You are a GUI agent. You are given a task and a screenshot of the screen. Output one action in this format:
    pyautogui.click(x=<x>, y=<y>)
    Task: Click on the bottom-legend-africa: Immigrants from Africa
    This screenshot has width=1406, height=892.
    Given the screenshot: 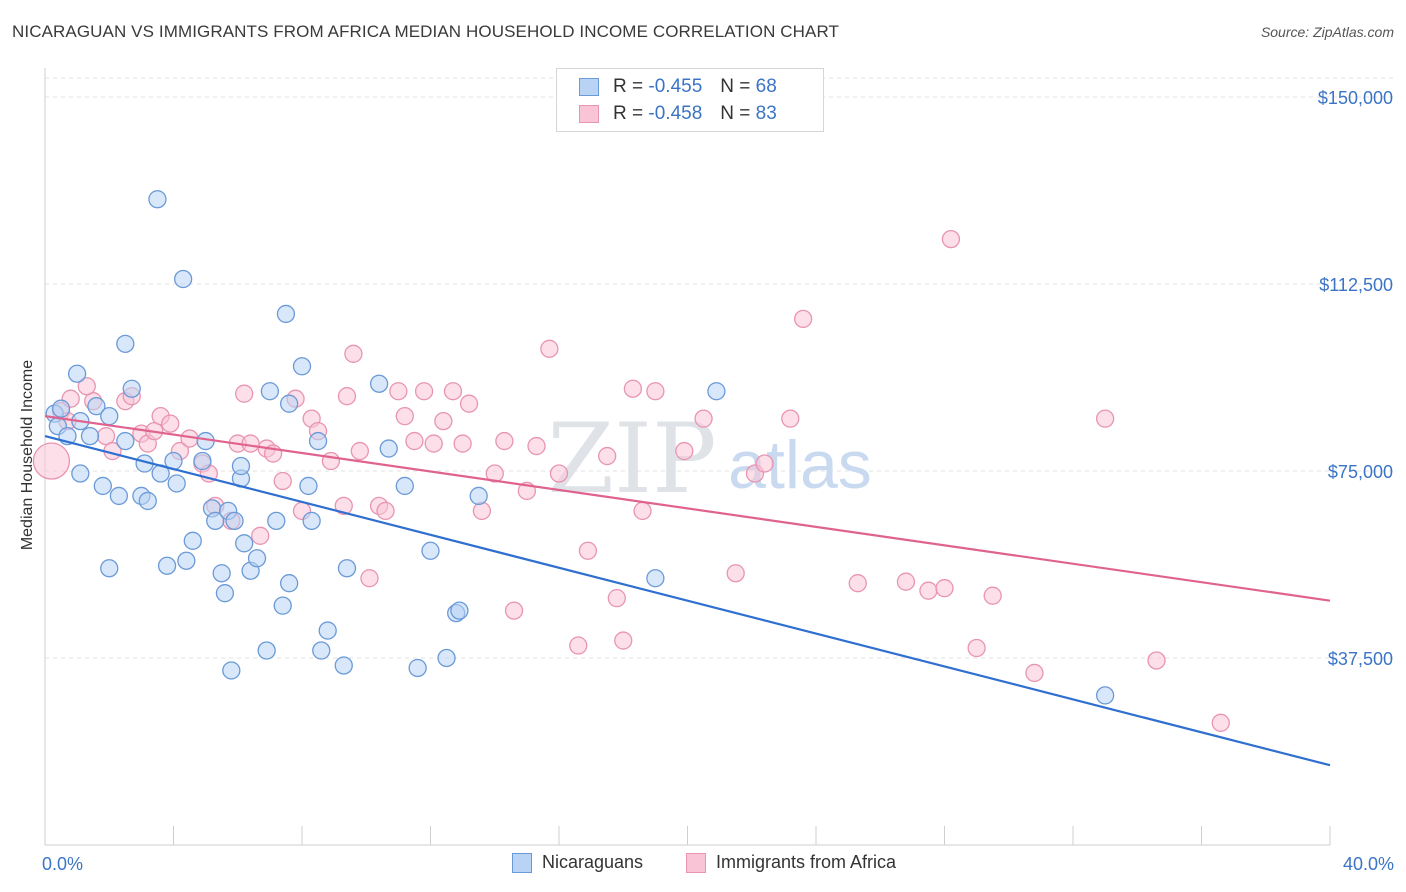 What is the action you would take?
    pyautogui.click(x=791, y=862)
    